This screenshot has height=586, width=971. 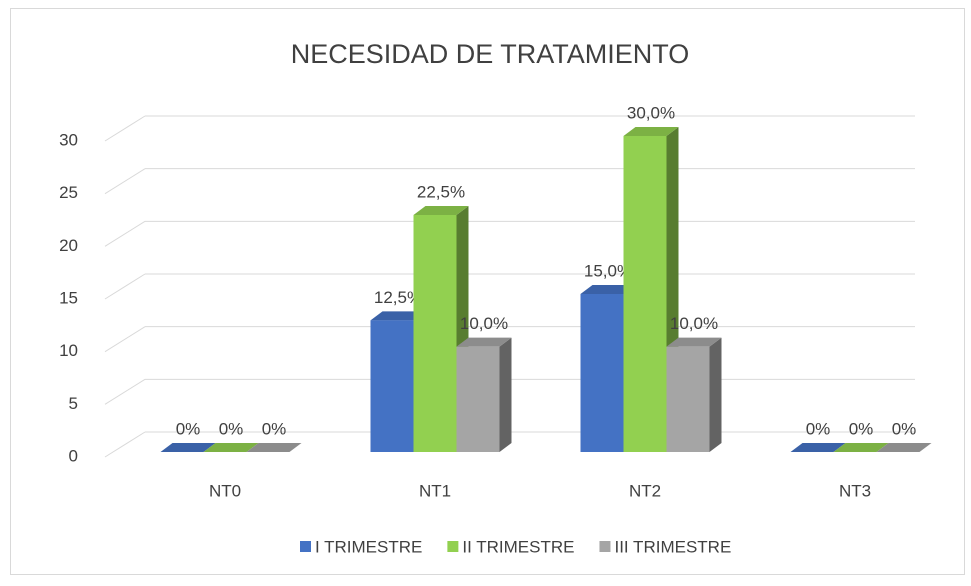 I want to click on x-tick-label: NT1, so click(x=435, y=490).